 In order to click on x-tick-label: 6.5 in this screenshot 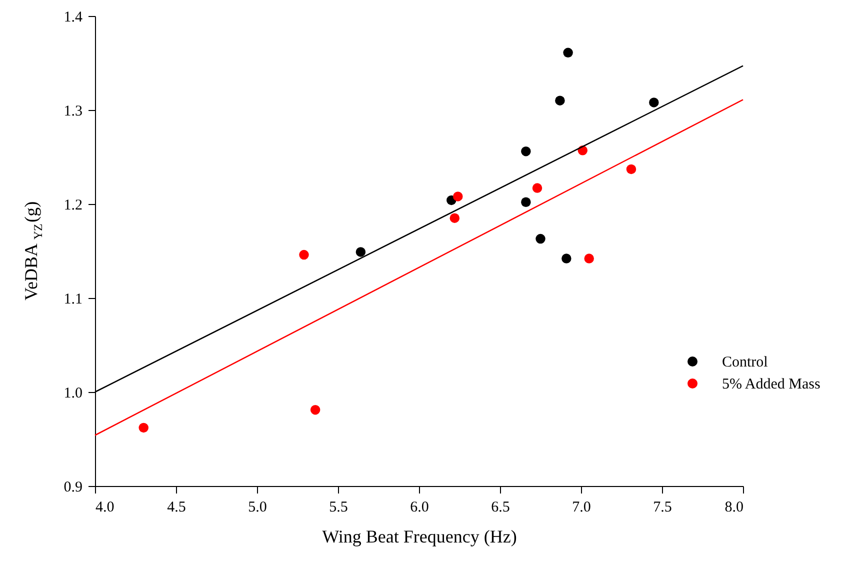, I will do `click(500, 508)`.